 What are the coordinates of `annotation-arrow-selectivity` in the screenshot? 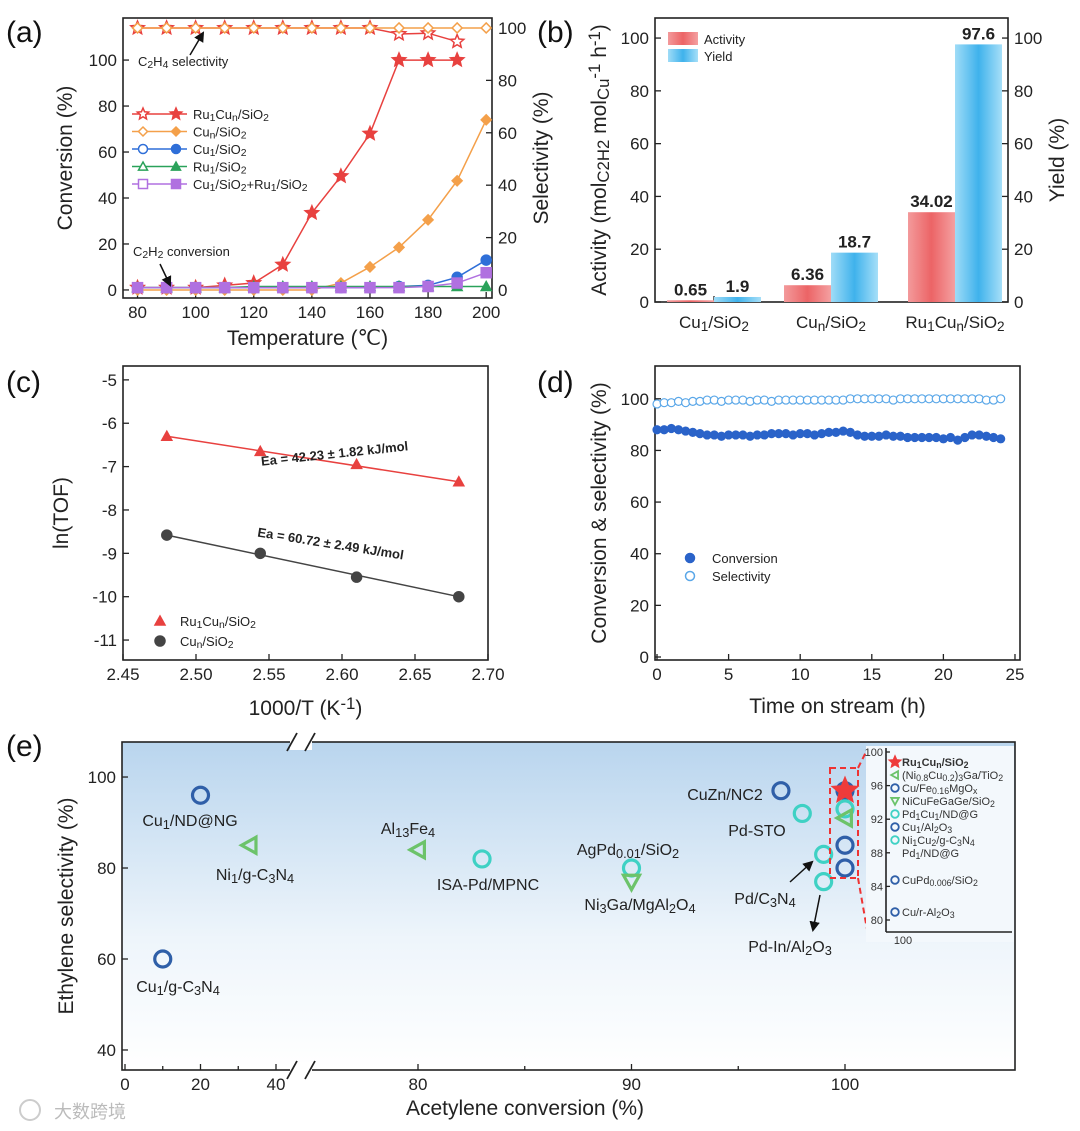 It's located at (197, 43).